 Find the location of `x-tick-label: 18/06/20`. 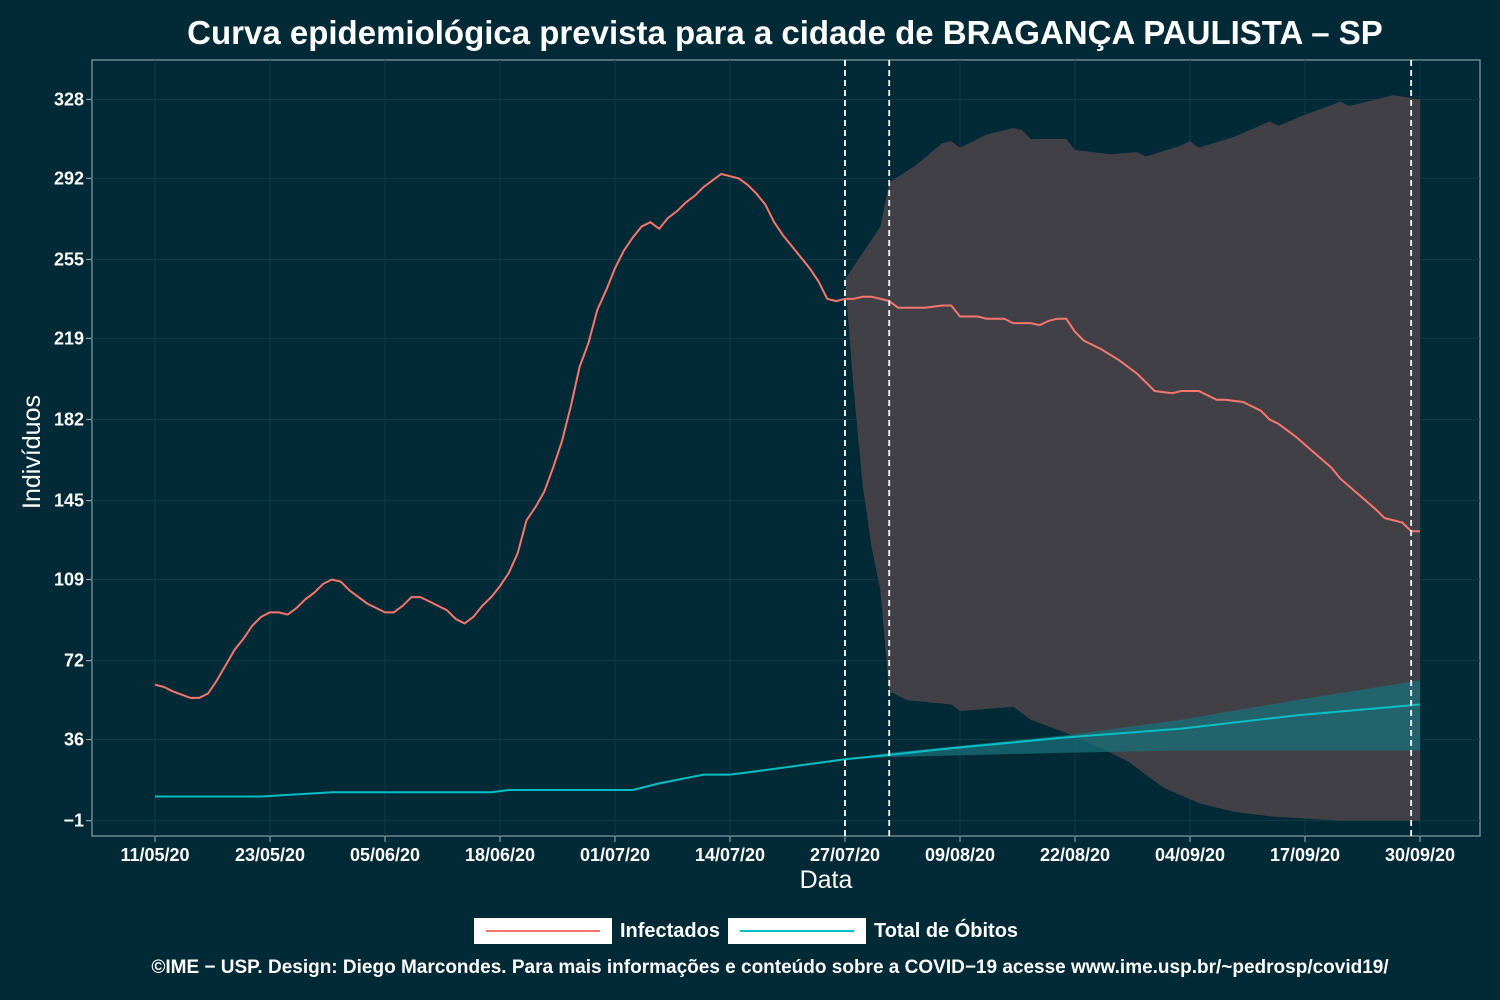

x-tick-label: 18/06/20 is located at coordinates (500, 855).